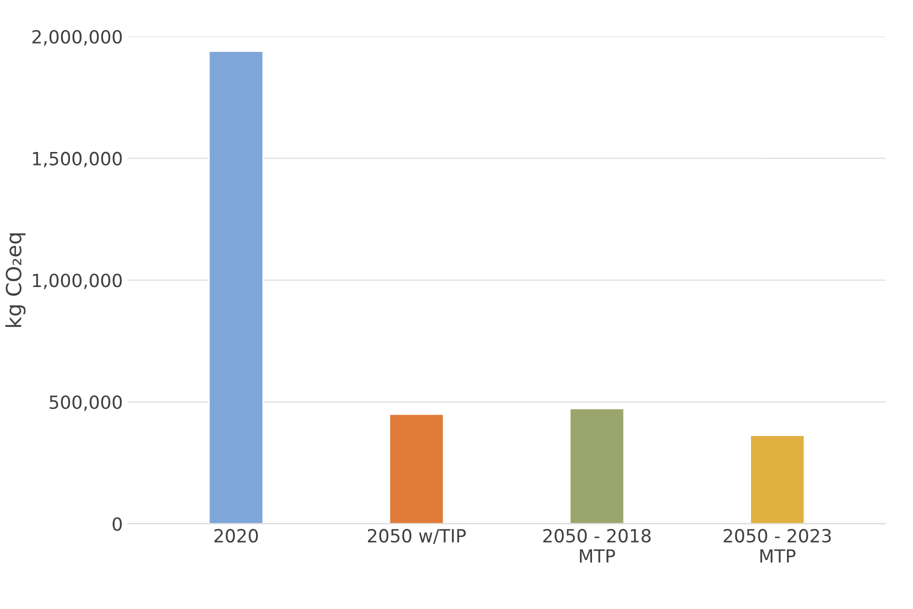  I want to click on y-axis-title: kg CO₂eq, so click(15, 280).